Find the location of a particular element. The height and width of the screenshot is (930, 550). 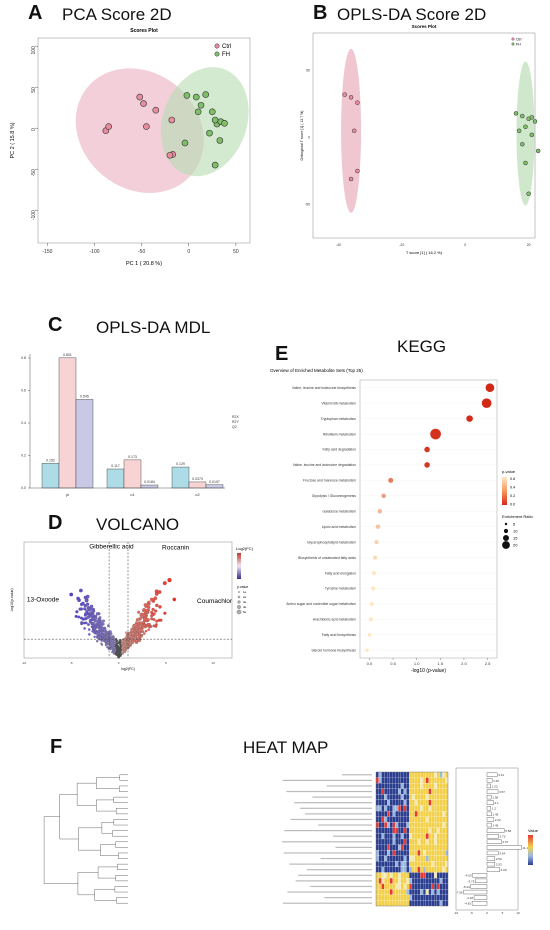

bar-value-label: 0.0373 is located at coordinates (197, 479).